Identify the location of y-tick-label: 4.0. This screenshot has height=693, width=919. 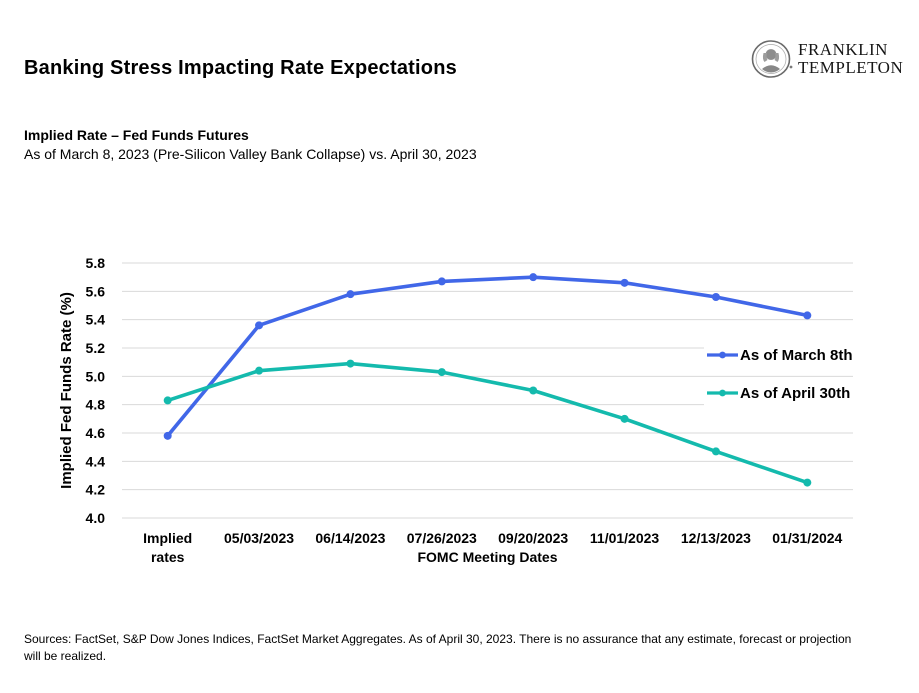
(96, 518).